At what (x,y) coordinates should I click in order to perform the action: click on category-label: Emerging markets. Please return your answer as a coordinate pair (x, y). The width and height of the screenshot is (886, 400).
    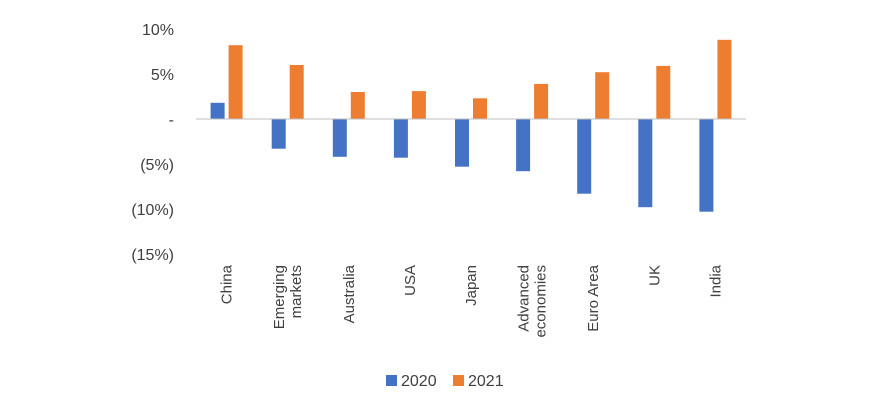
    Looking at the image, I should click on (288, 297).